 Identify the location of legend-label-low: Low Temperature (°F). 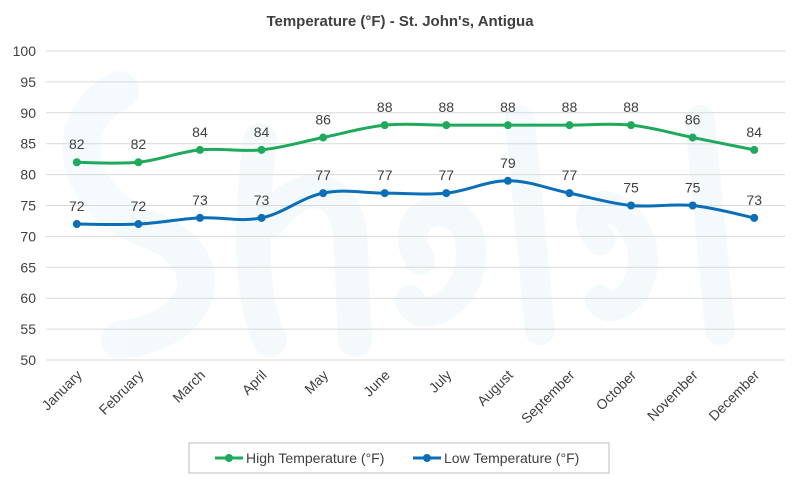
(511, 458).